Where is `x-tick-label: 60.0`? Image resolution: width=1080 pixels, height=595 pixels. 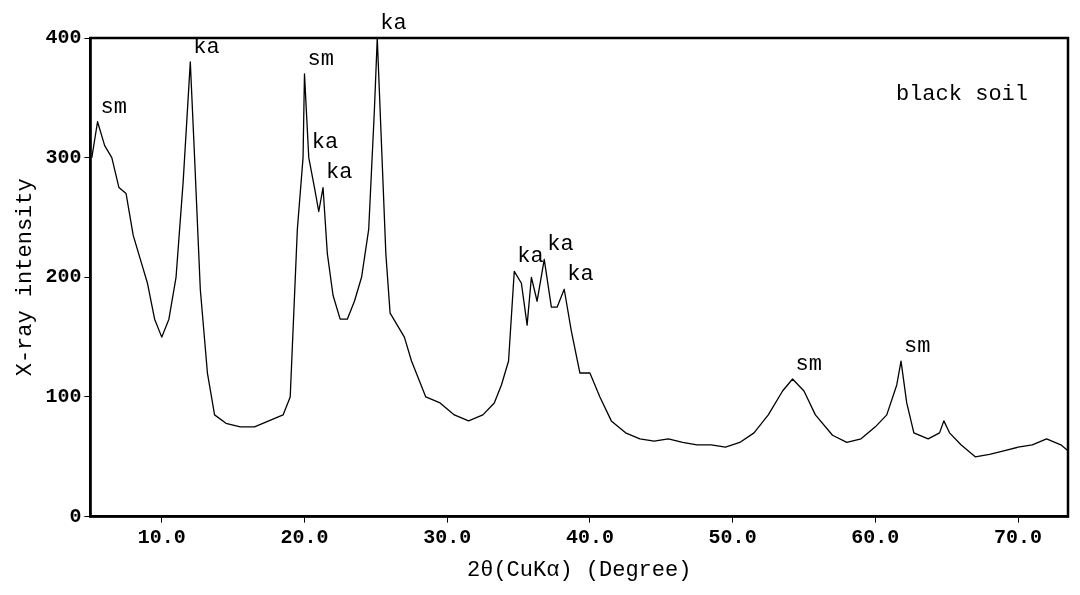 x-tick-label: 60.0 is located at coordinates (875, 537).